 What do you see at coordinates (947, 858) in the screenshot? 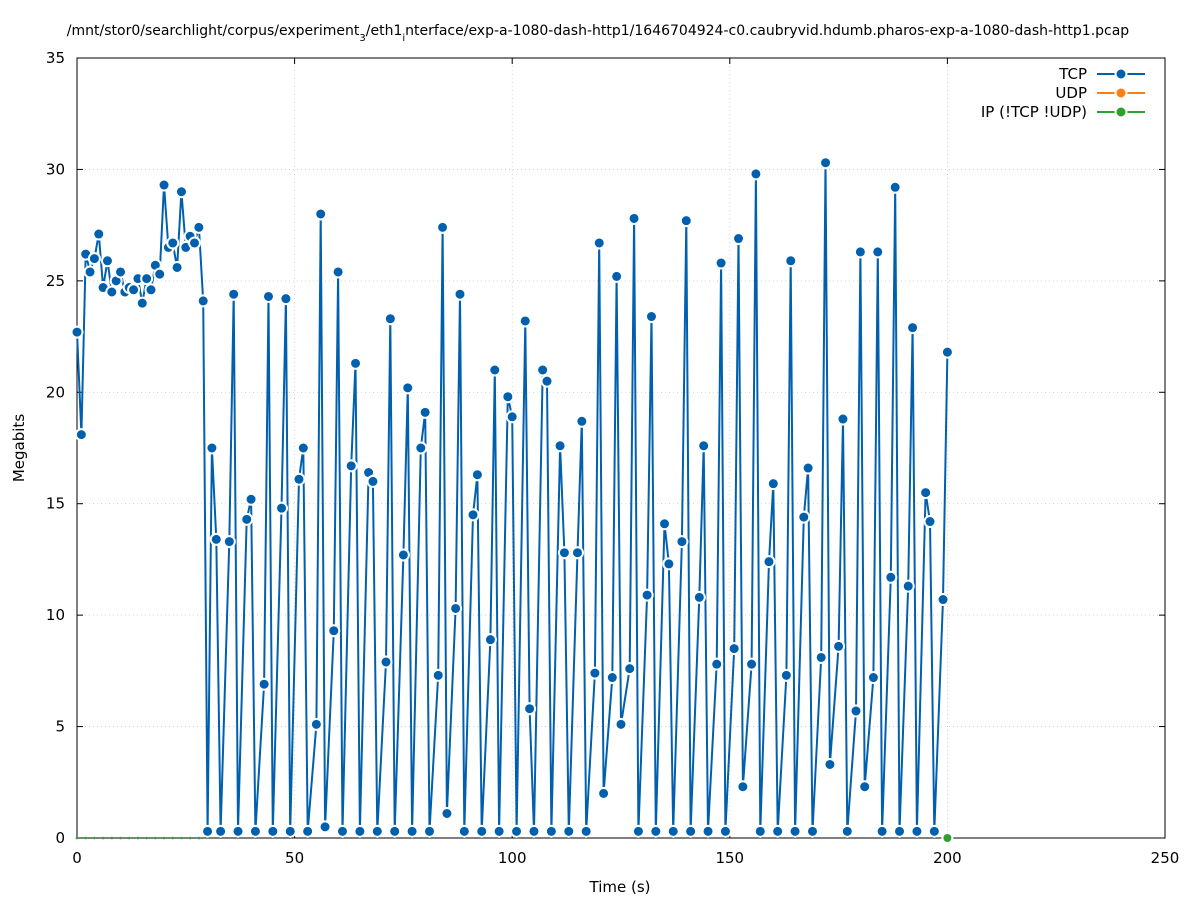
I see `x-tick-label: 200` at bounding box center [947, 858].